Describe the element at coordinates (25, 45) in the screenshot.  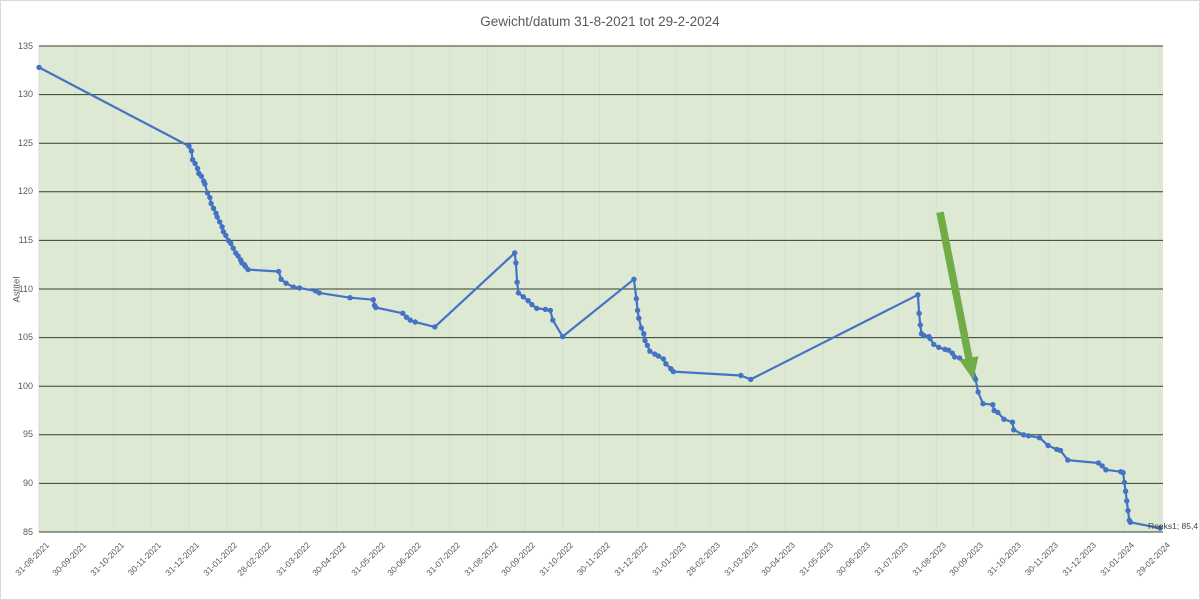
I see `y-tick-label: 135` at that location.